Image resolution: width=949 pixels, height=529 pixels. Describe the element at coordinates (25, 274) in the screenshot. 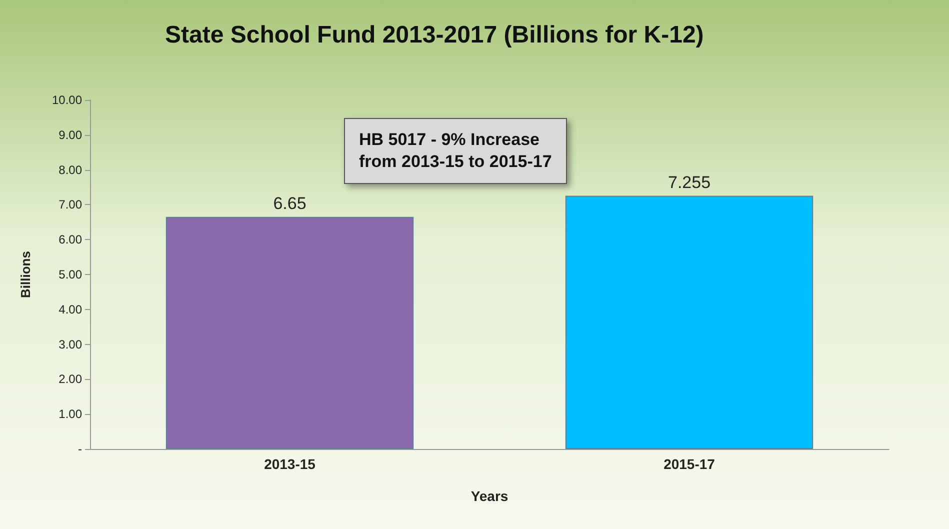

I see `y-axis-title: Billions` at that location.